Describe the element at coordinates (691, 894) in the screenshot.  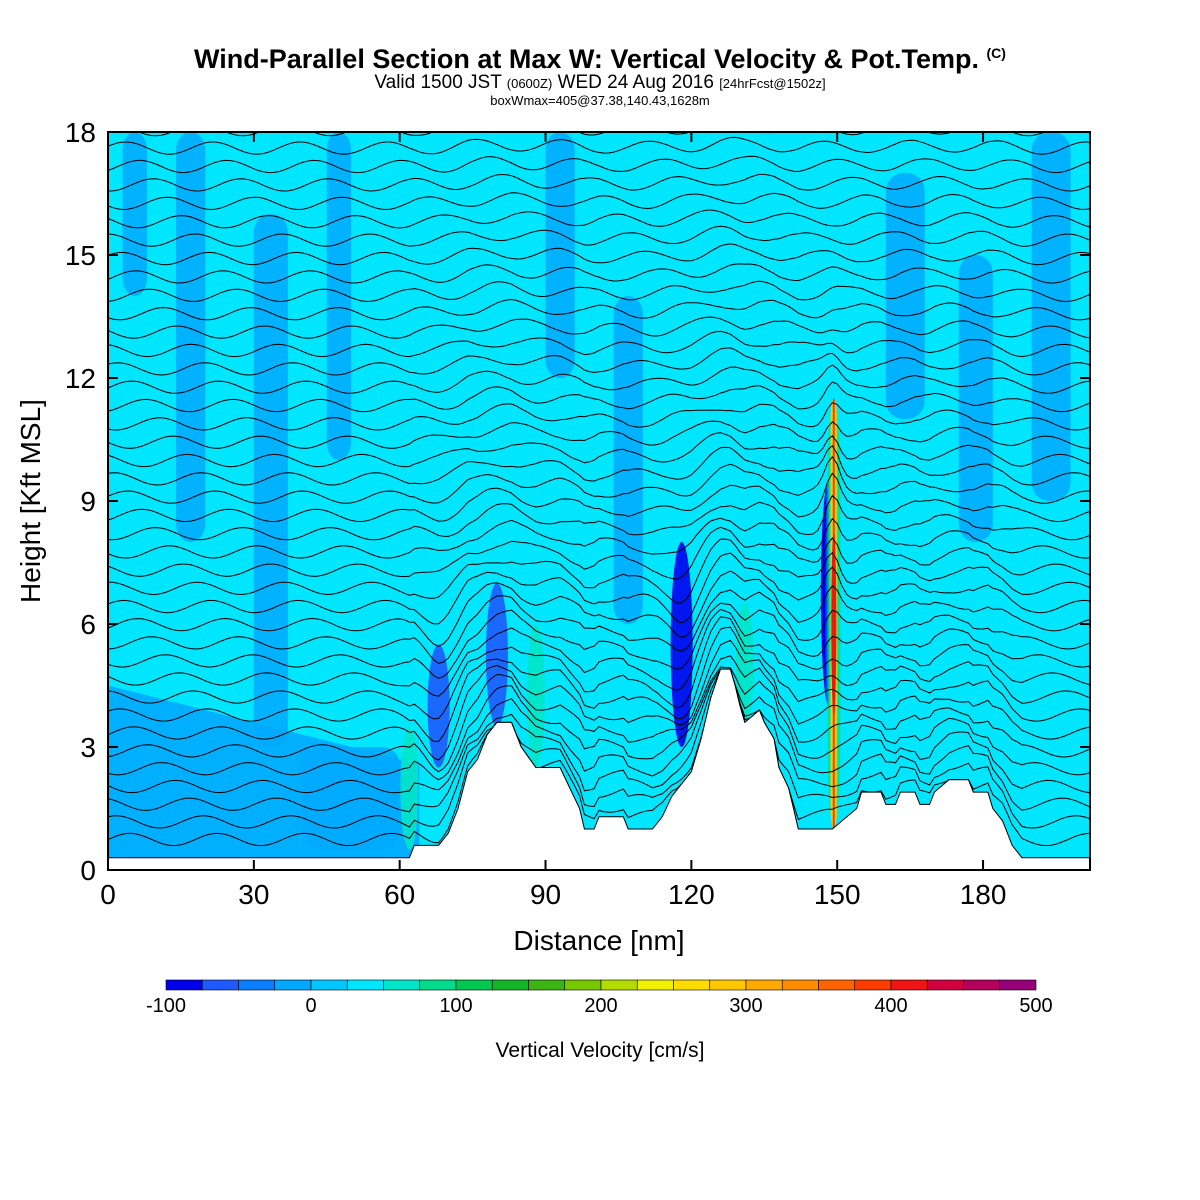
I see `x-tick-label: 120` at that location.